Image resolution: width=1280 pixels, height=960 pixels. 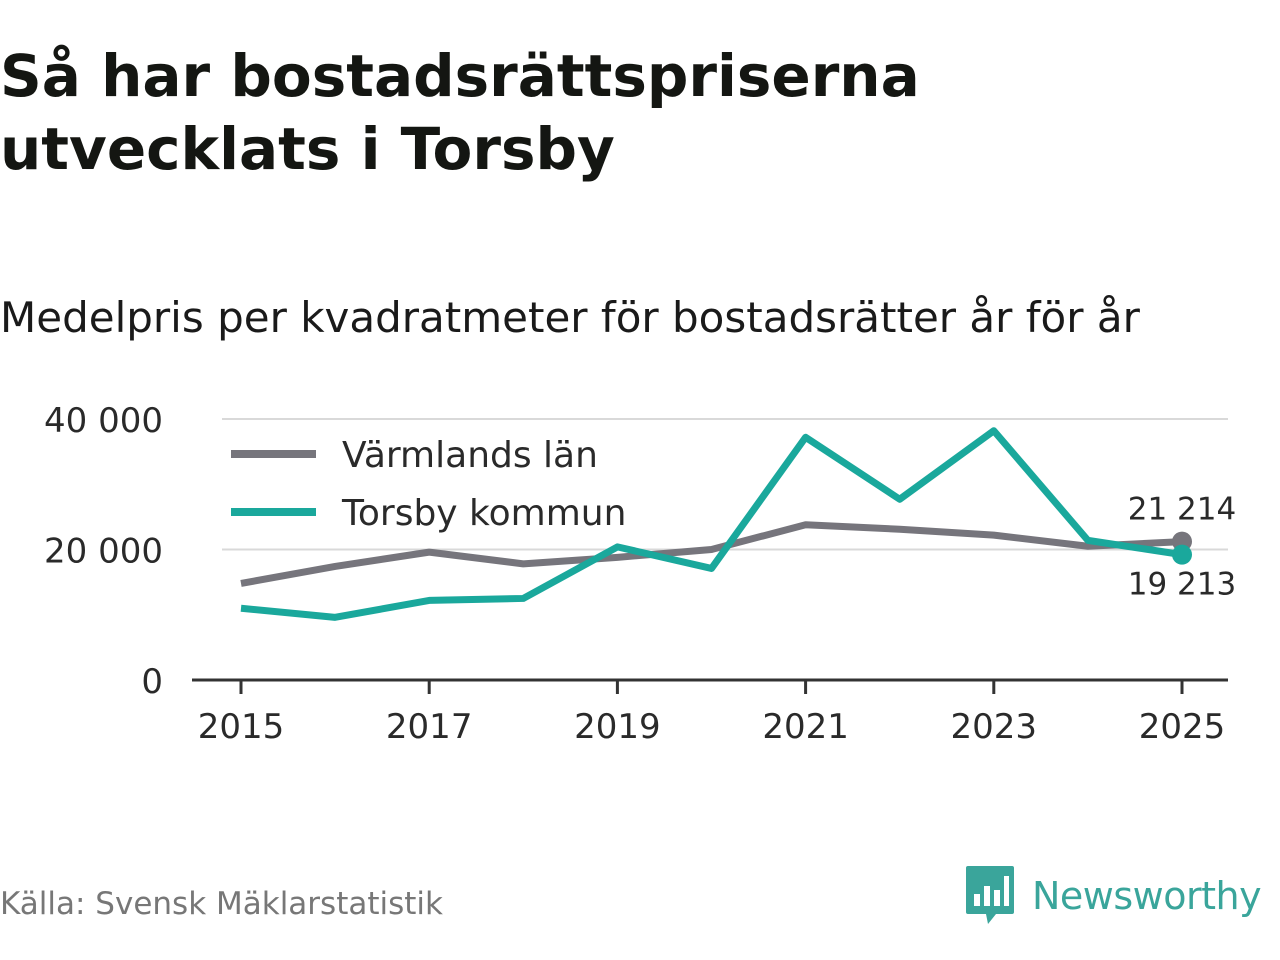 What do you see at coordinates (221, 904) in the screenshot?
I see `source-note: Källa: Svensk Mäklarstatistik` at bounding box center [221, 904].